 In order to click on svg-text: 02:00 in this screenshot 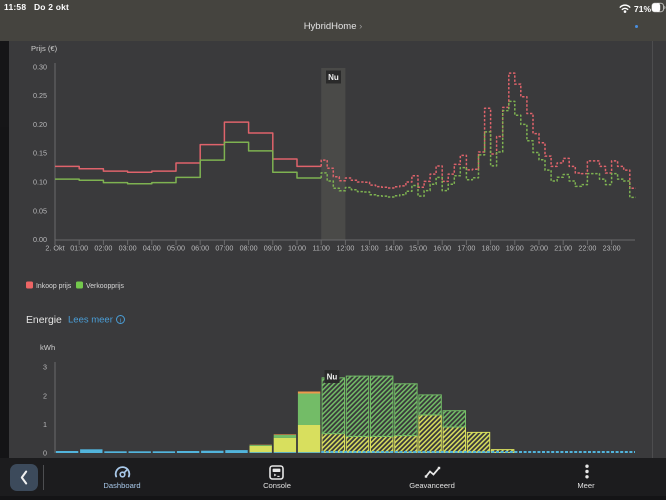, I will do `click(103, 248)`.